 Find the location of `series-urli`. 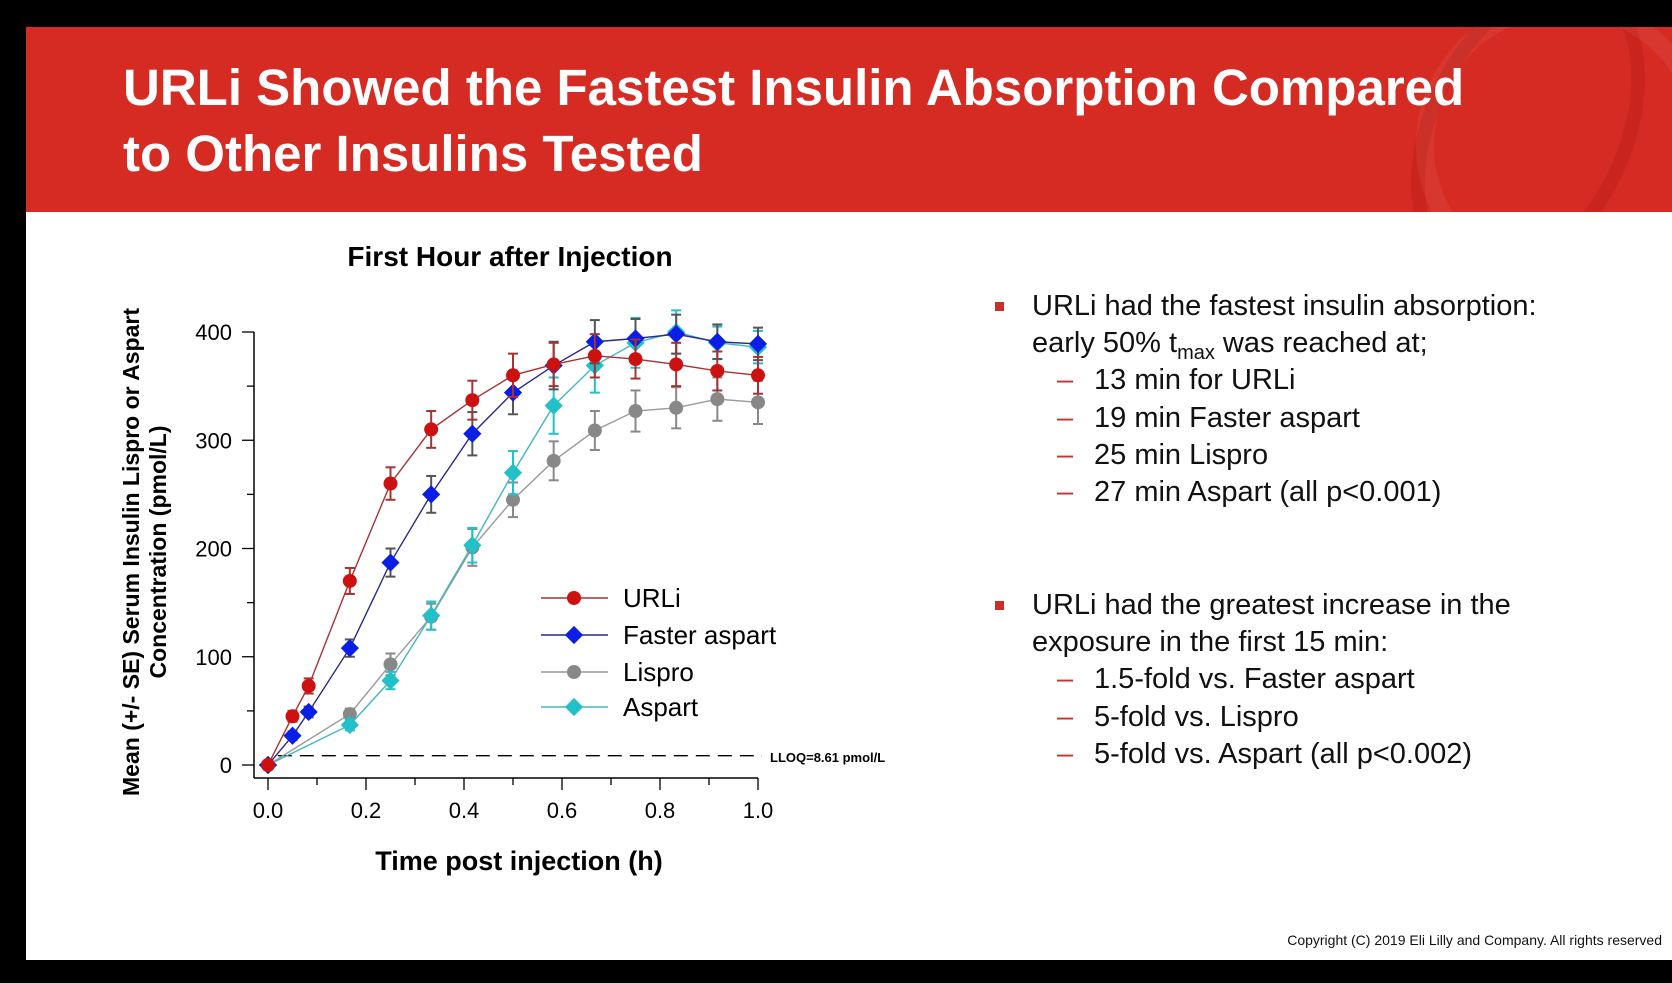

series-urli is located at coordinates (513, 552).